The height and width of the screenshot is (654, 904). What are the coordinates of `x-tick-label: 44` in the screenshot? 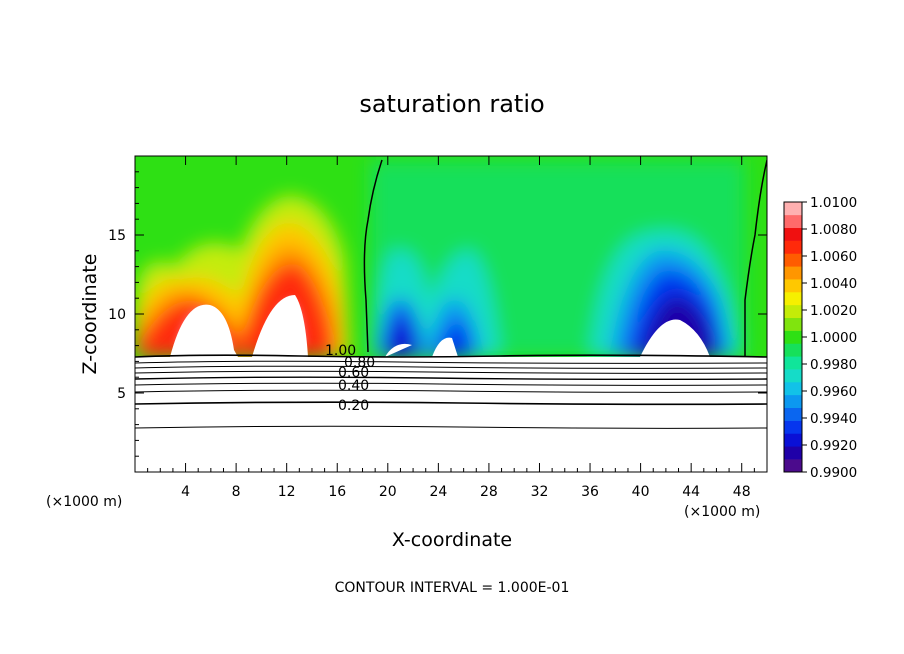 It's located at (691, 492).